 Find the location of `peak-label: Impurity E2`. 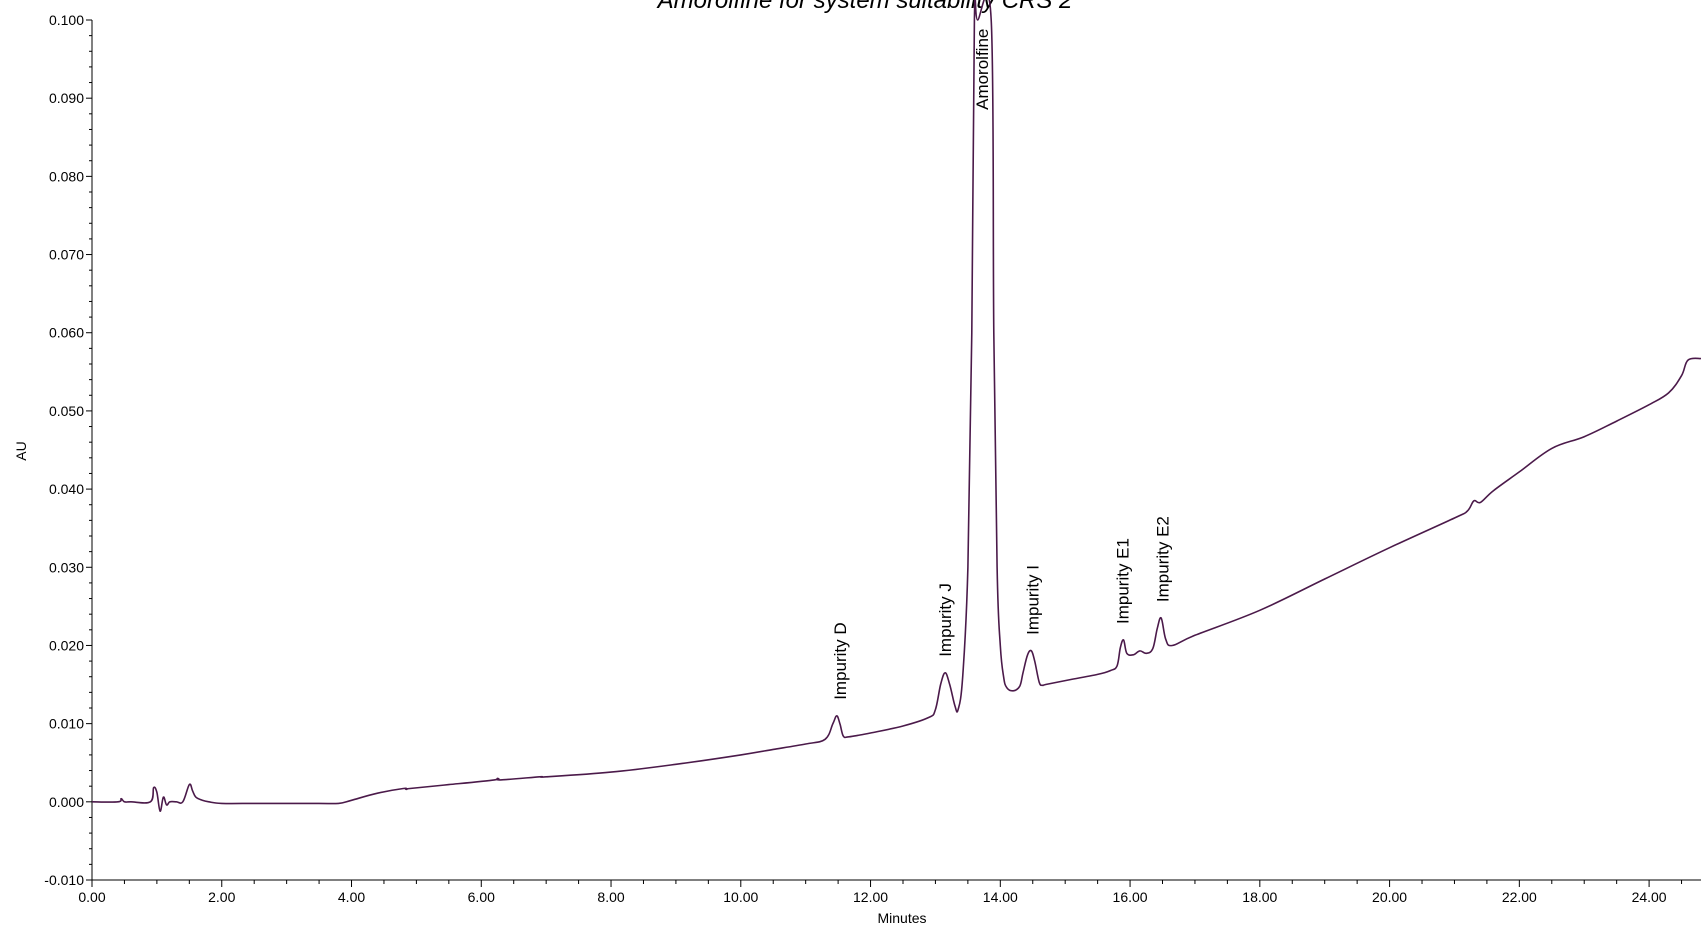

peak-label: Impurity E2 is located at coordinates (1163, 559).